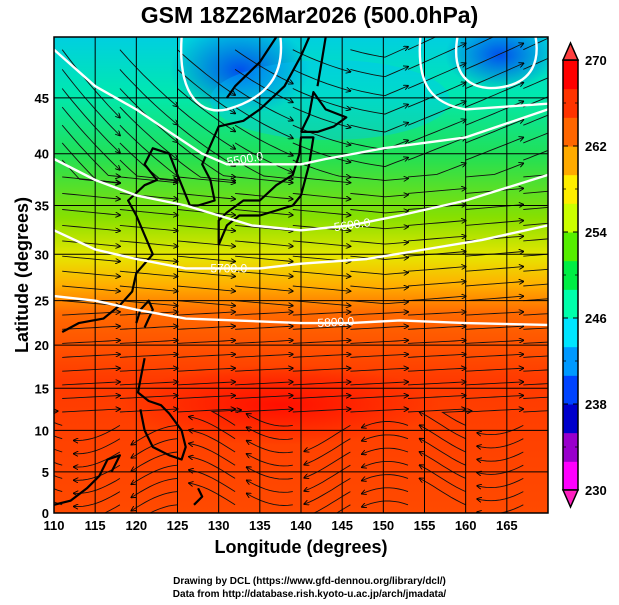 This screenshot has height=605, width=619. What do you see at coordinates (309, 15) in the screenshot?
I see `chart-title: GSM 18Z26Mar2026 (500.0hPa)` at bounding box center [309, 15].